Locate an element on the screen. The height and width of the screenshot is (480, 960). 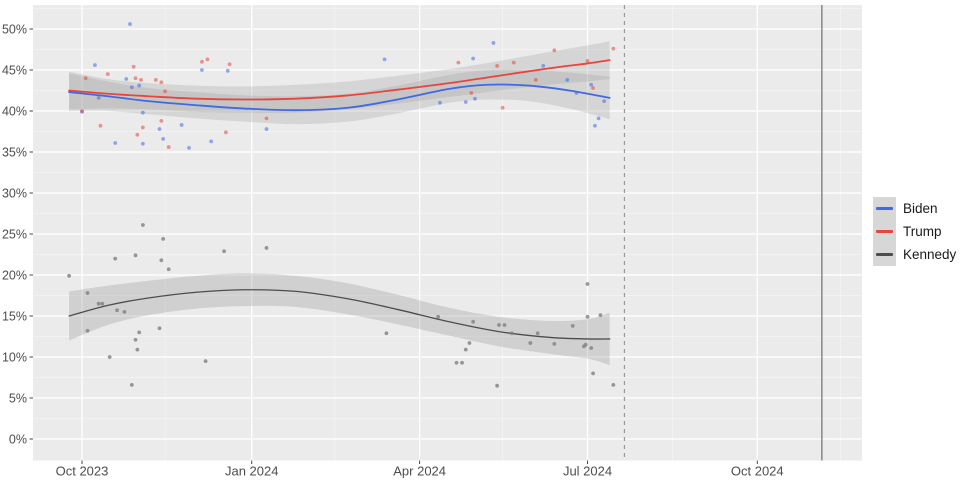
legend-label-trump: Trump is located at coordinates (922, 231).